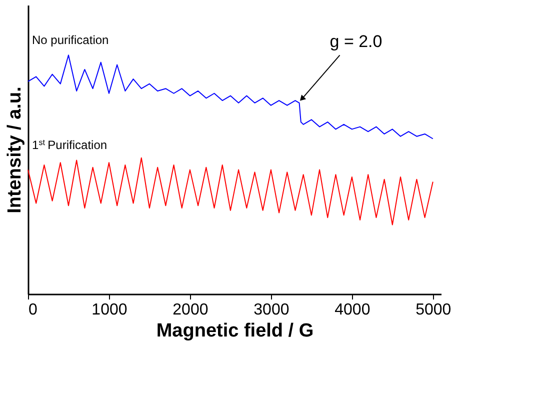 The image size is (547, 419). I want to click on annotation: g = 2.0, so click(356, 42).